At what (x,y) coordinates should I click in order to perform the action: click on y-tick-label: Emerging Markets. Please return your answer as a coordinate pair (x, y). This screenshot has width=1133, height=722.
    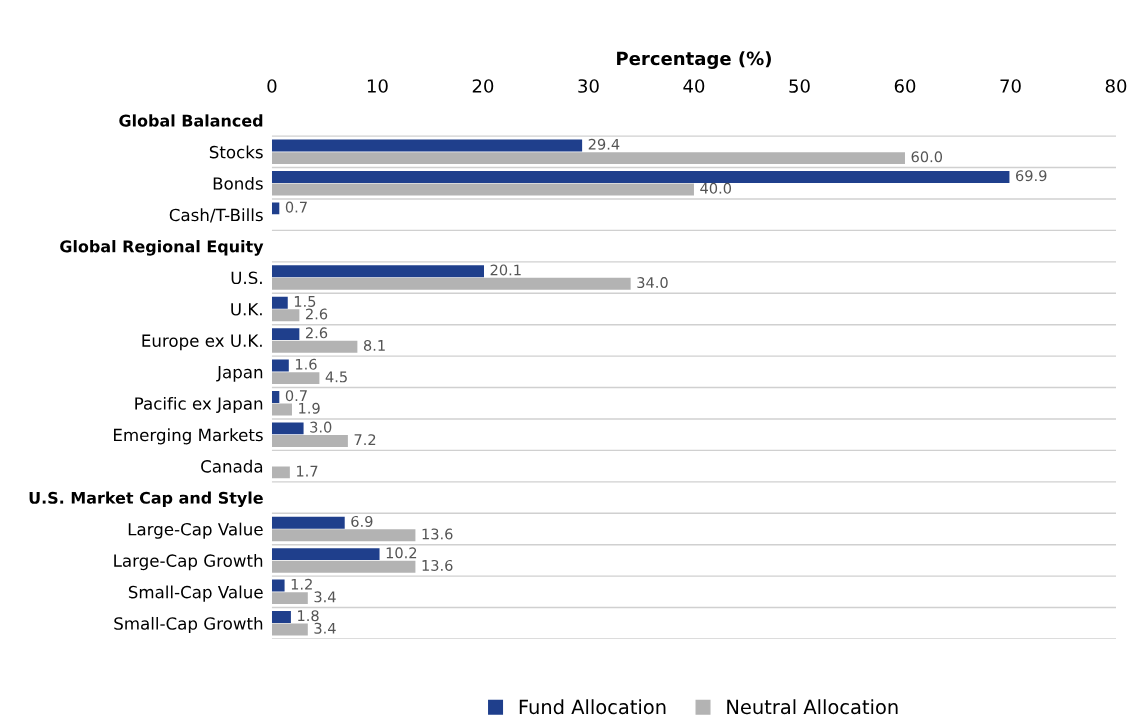
    Looking at the image, I should click on (188, 436).